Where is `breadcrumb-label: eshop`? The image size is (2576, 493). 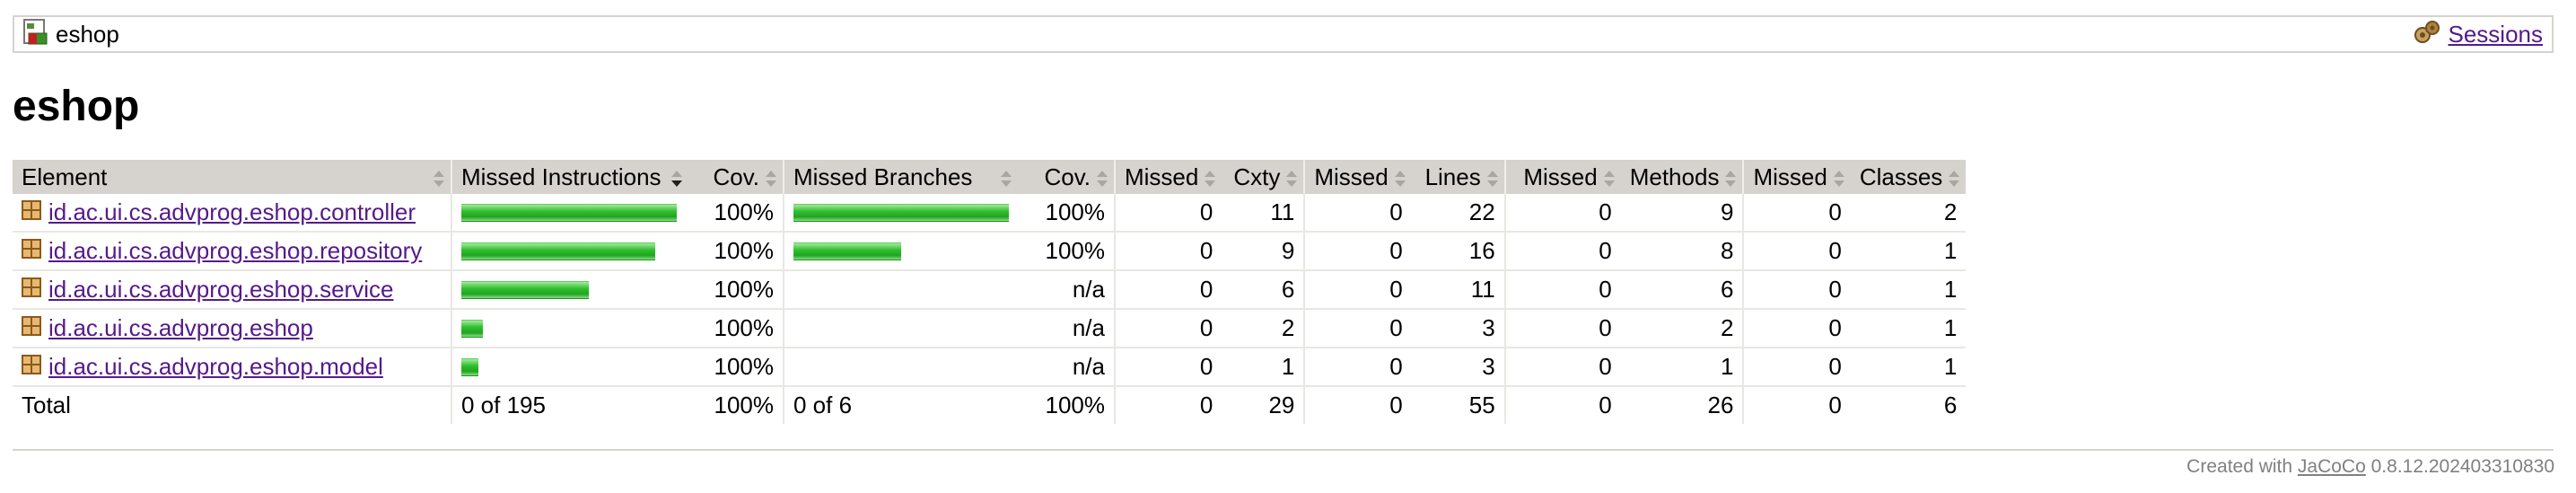
breadcrumb-label: eshop is located at coordinates (87, 34).